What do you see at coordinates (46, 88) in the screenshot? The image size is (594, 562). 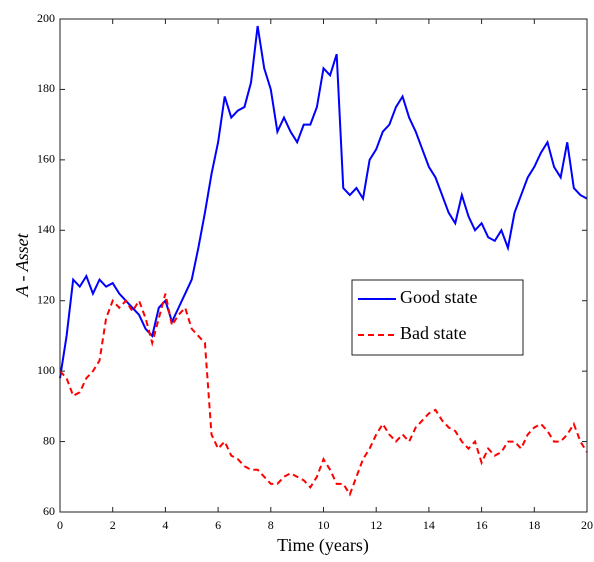 I see `y-tick-label: 180` at bounding box center [46, 88].